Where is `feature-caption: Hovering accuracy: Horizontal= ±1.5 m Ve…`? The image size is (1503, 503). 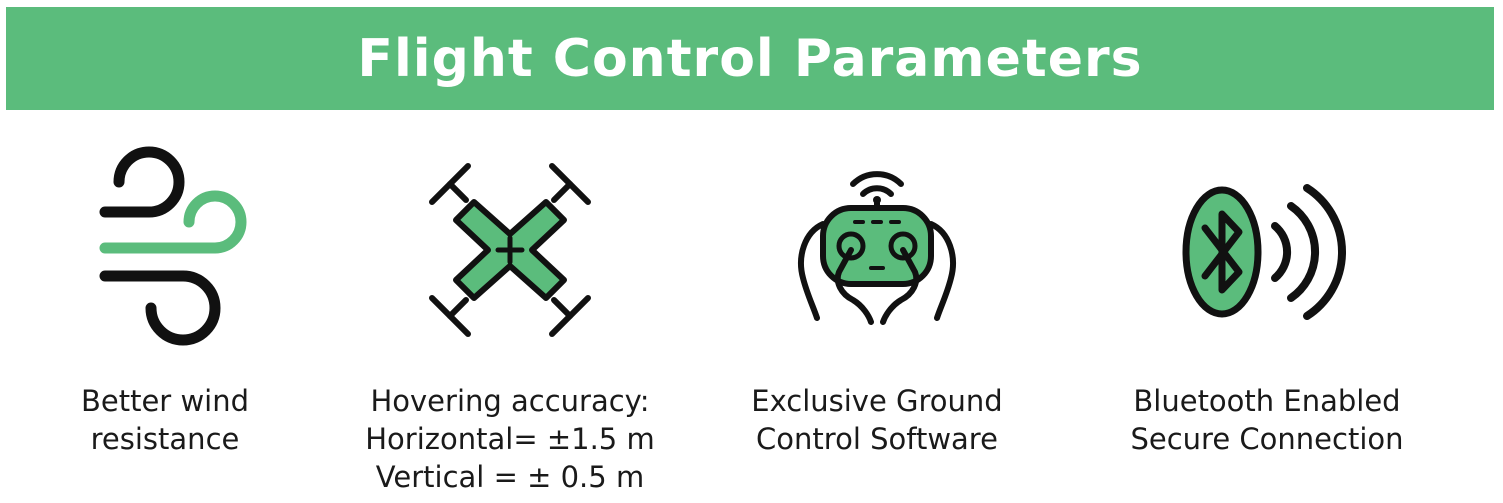
feature-caption: Hovering accuracy: Horizontal= ±1.5 m Ve… is located at coordinates (510, 439).